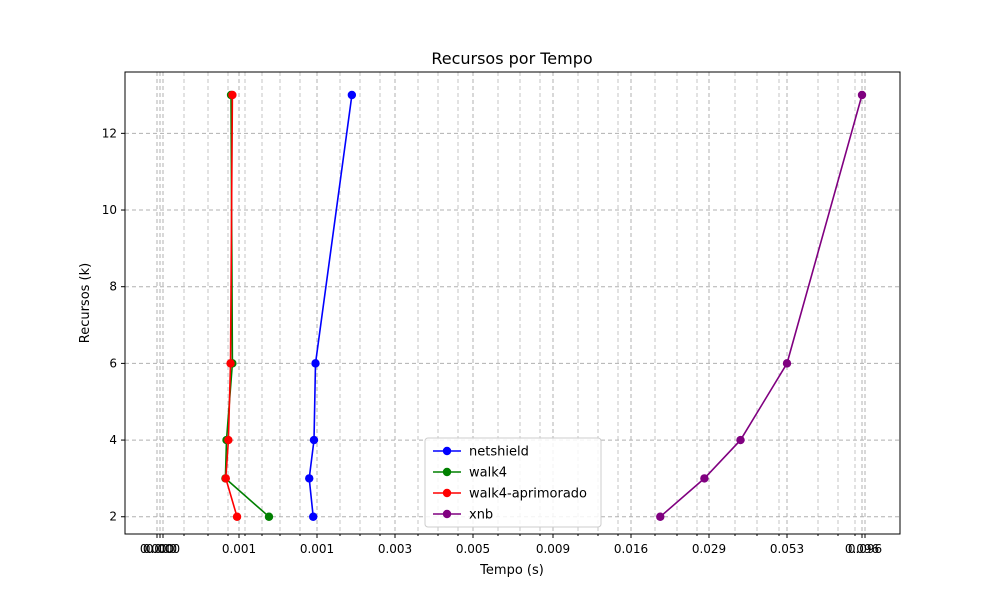 This screenshot has height=600, width=1000. I want to click on x-tick-label: 0.053, so click(787, 549).